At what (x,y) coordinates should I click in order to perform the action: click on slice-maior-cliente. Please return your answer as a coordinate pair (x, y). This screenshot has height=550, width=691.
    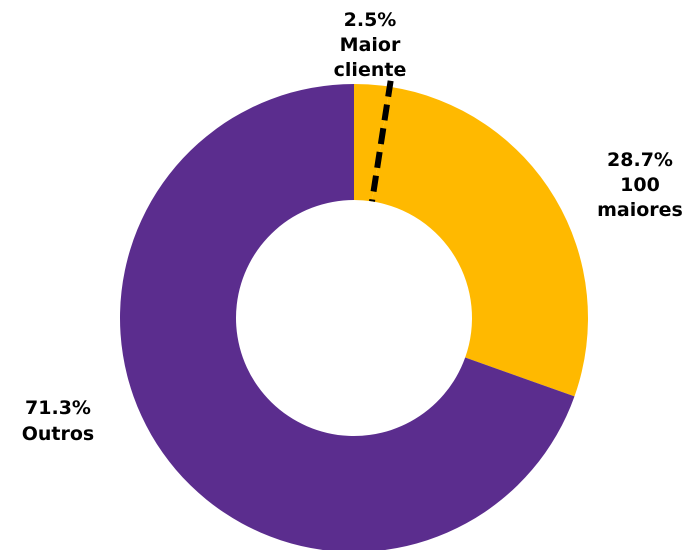
    Looking at the image, I should click on (372, 143).